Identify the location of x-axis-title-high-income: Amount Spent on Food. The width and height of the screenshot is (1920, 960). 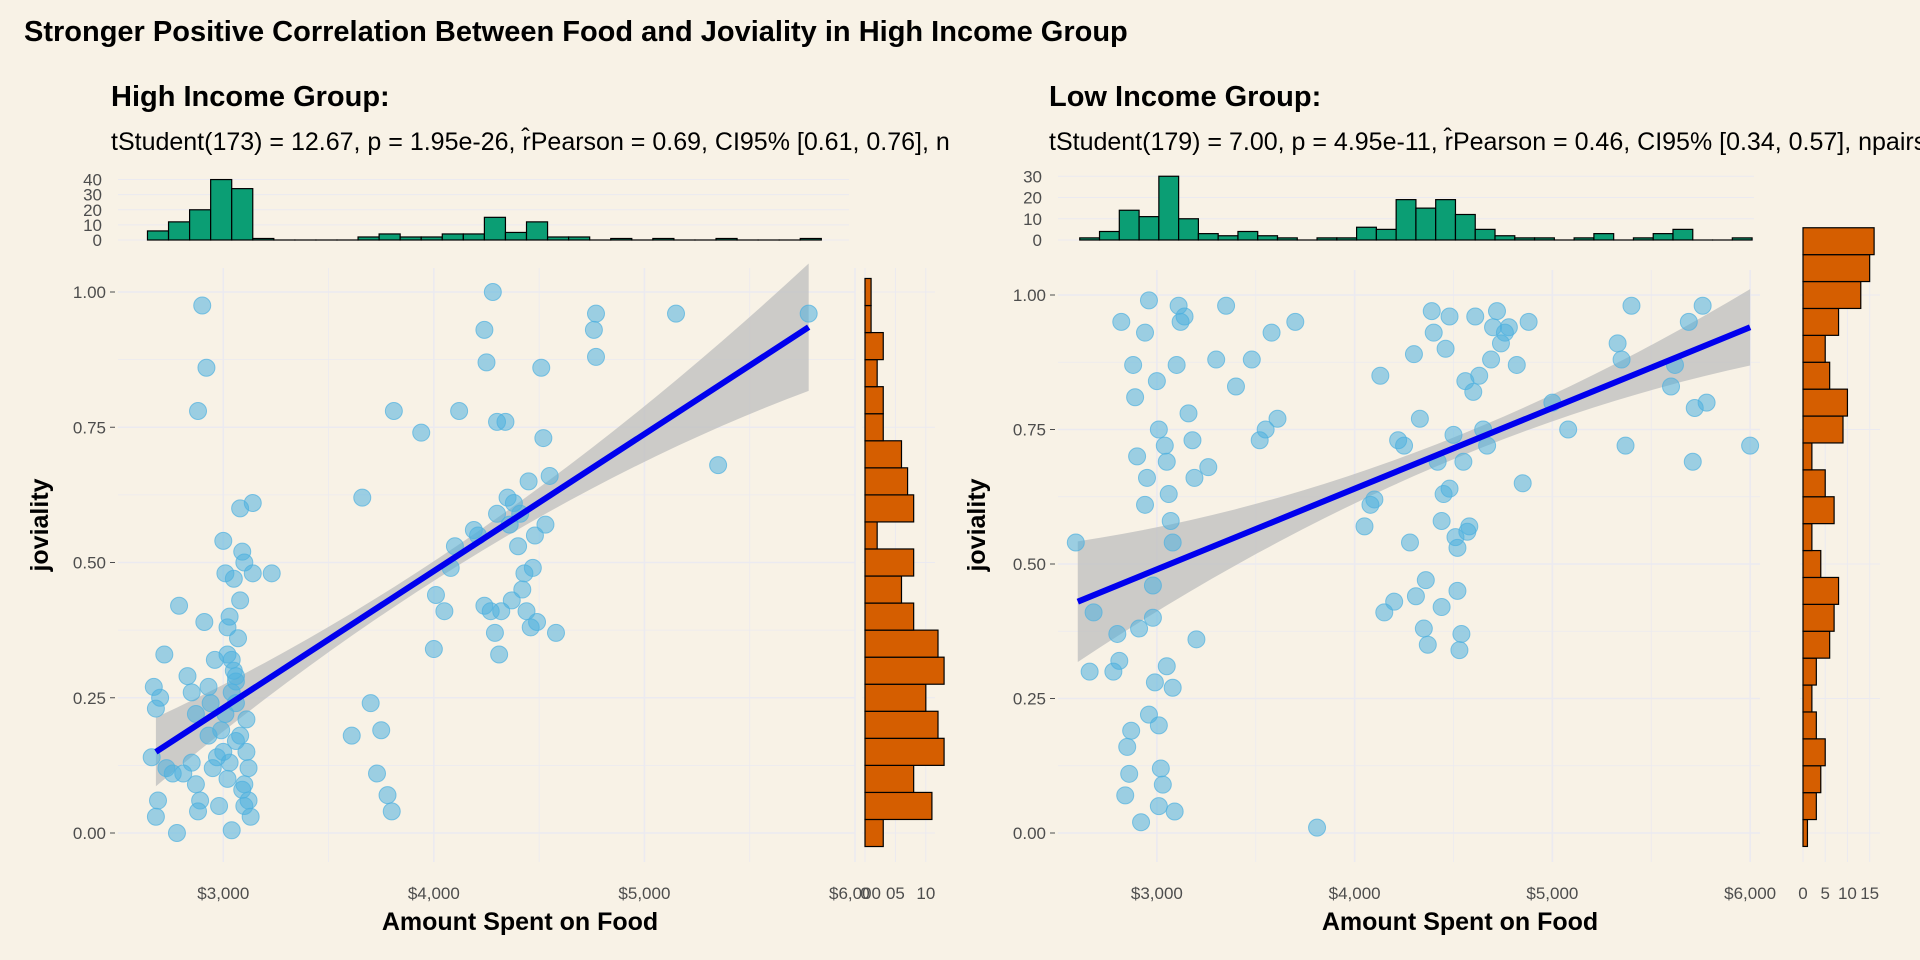
(520, 922).